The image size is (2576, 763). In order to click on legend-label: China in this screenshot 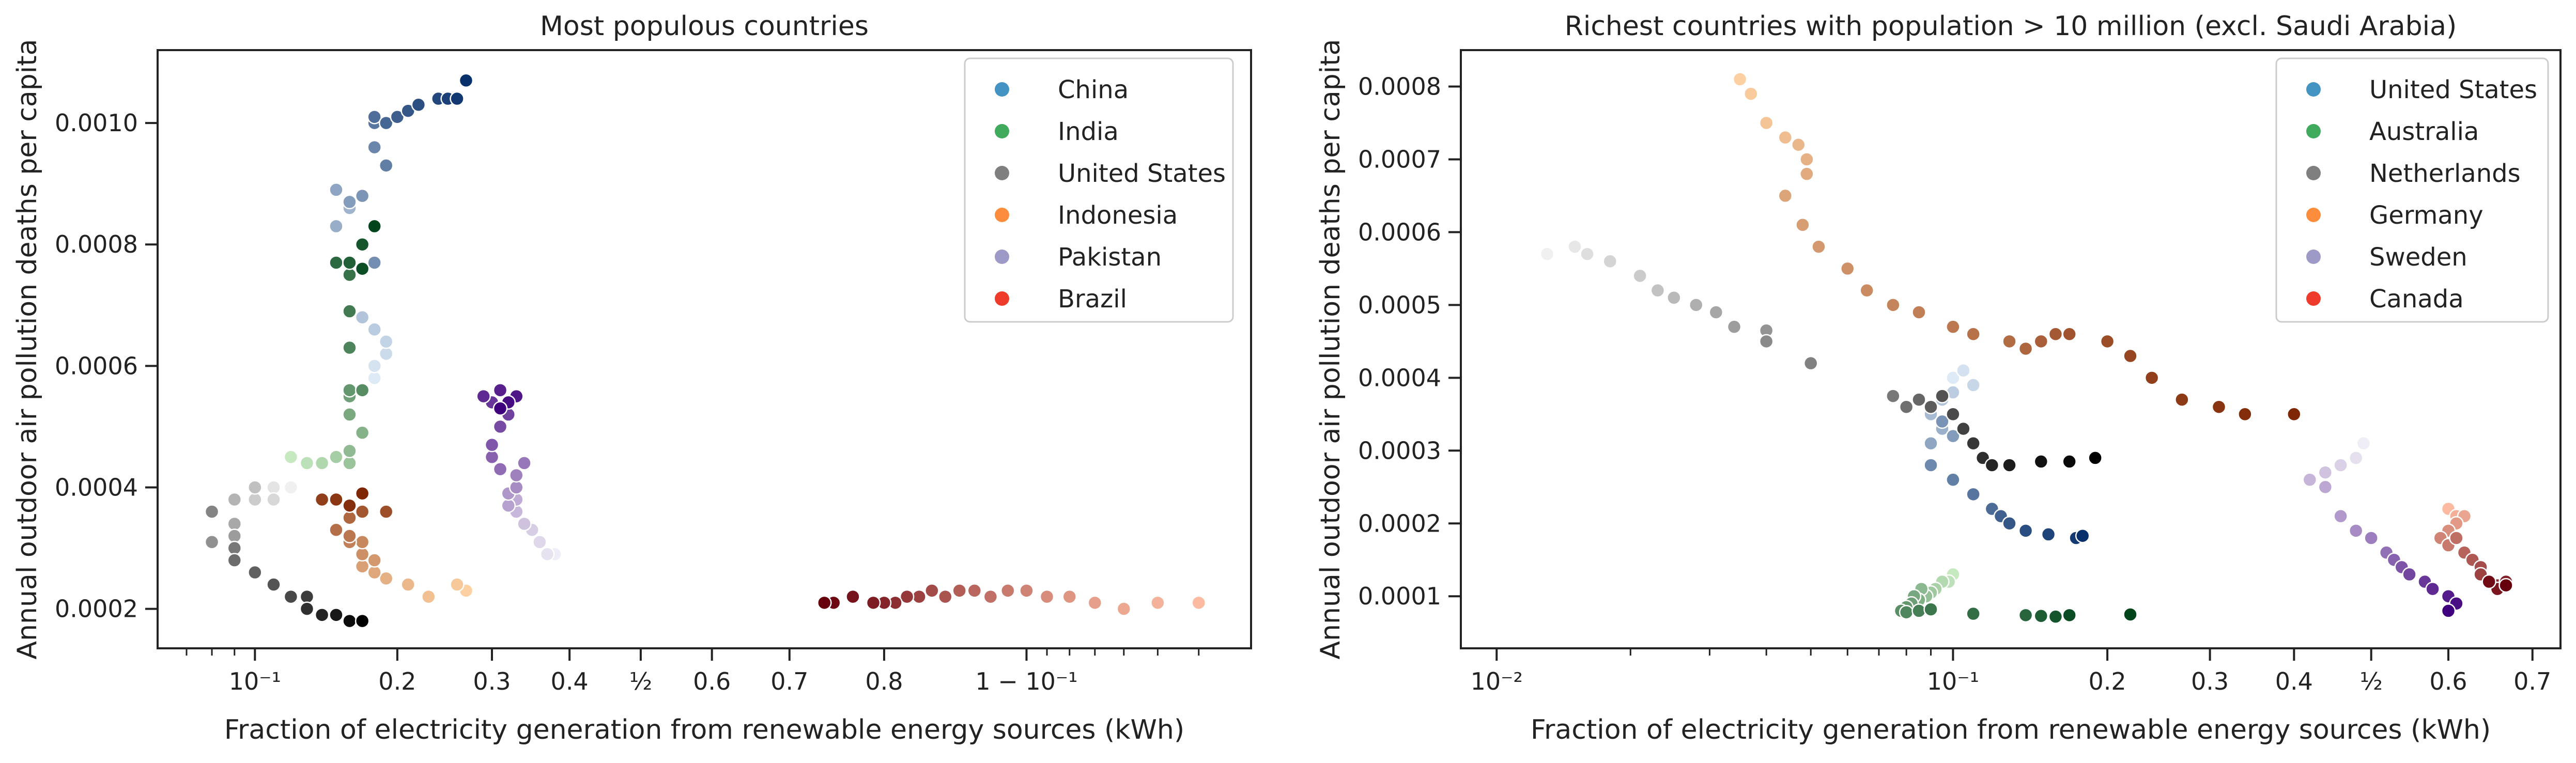, I will do `click(1093, 89)`.